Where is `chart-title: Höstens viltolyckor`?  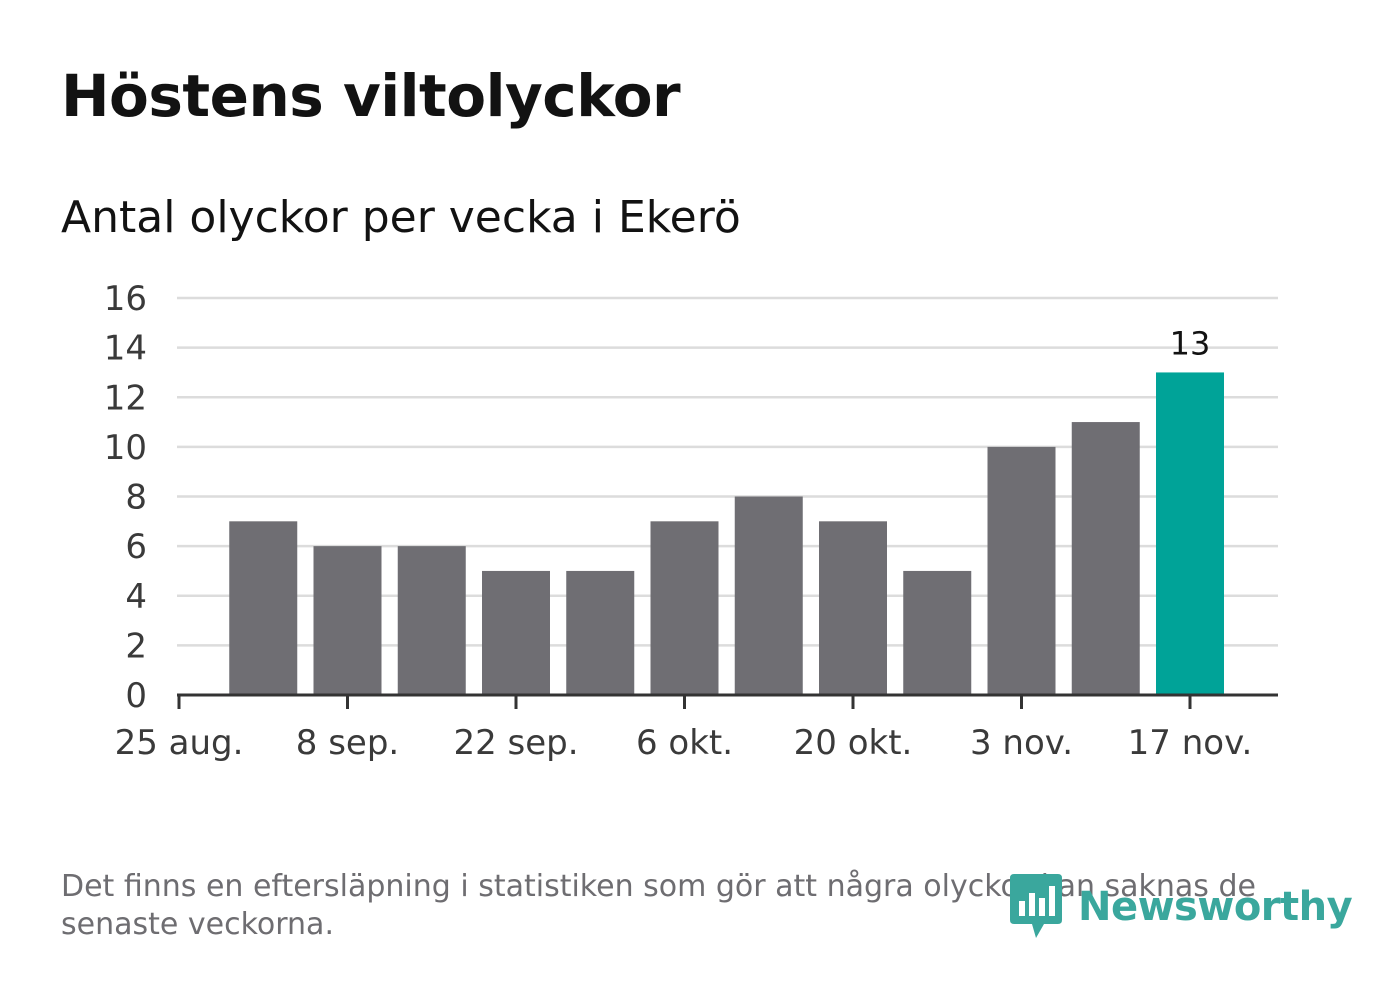 chart-title: Höstens viltolyckor is located at coordinates (371, 96).